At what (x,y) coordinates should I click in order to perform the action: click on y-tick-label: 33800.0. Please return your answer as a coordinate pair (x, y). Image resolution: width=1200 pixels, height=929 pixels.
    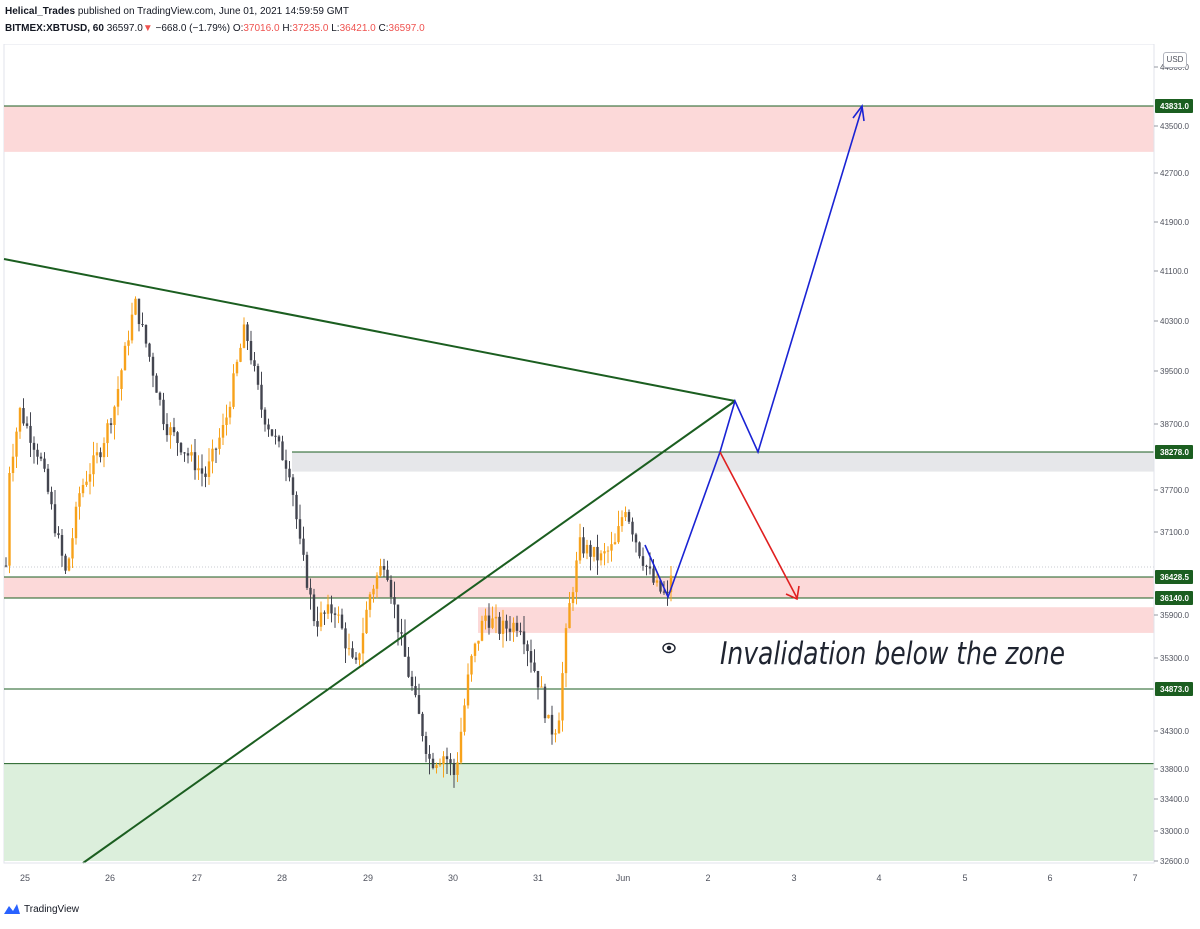
    Looking at the image, I should click on (1174, 769).